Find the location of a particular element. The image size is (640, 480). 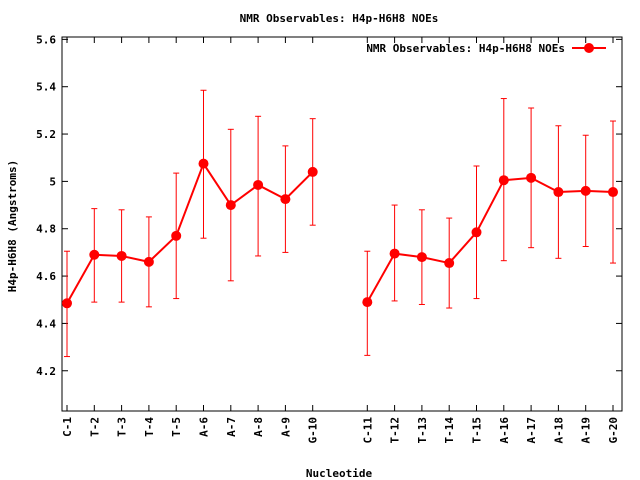

y-tick-label: 4.2 is located at coordinates (46, 371).